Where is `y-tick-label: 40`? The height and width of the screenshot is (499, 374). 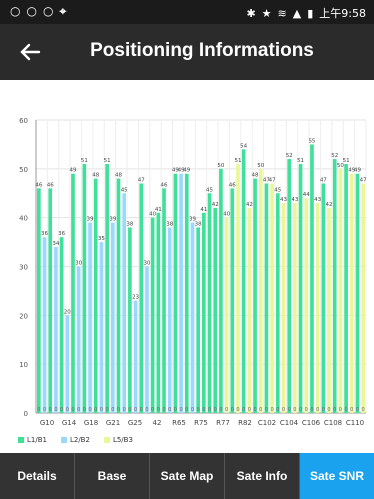
y-tick-label: 40 is located at coordinates (23, 219).